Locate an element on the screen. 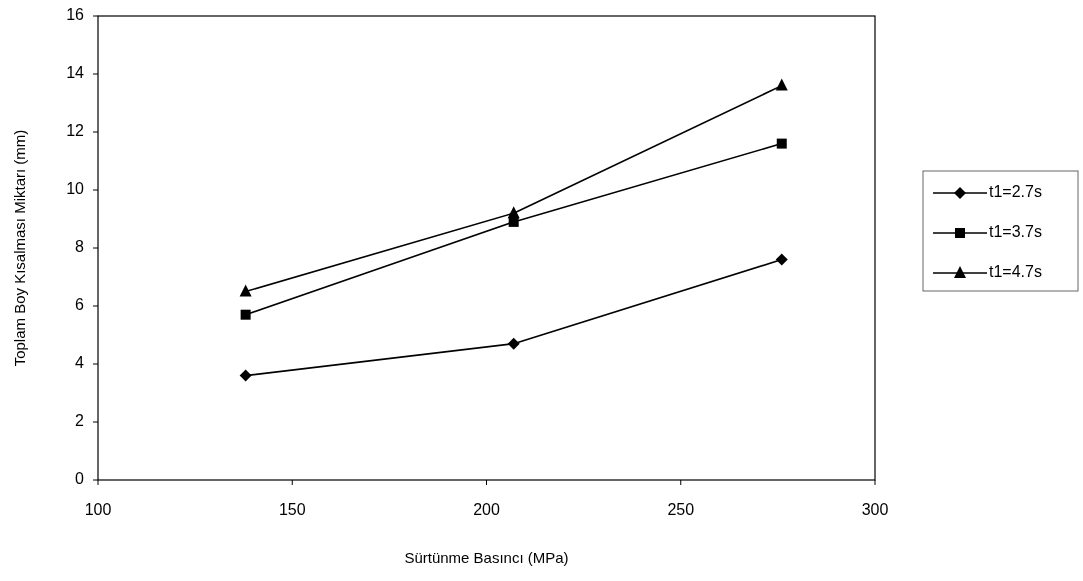 The width and height of the screenshot is (1083, 581). x-tick-label: 250 is located at coordinates (681, 509).